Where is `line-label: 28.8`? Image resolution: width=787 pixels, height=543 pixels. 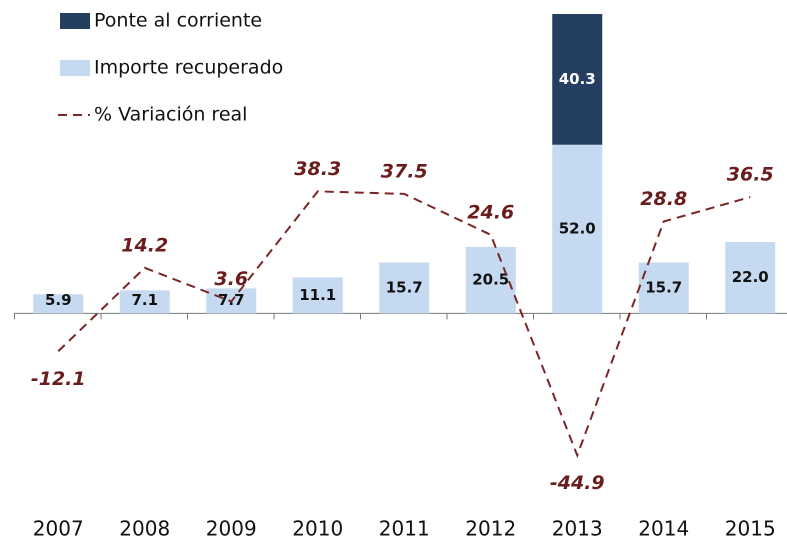
line-label: 28.8 is located at coordinates (663, 199).